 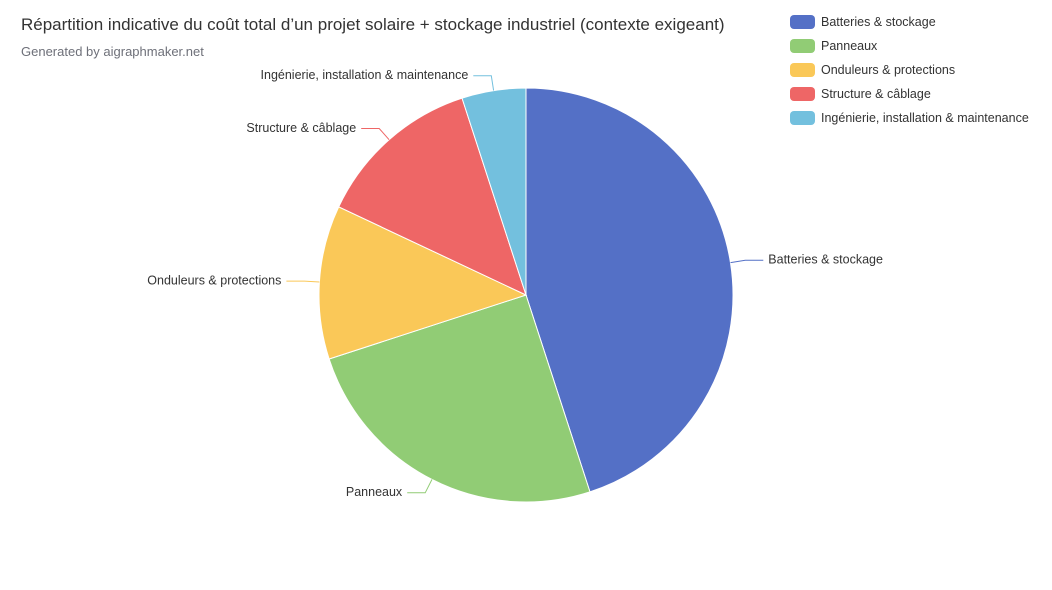 What do you see at coordinates (214, 280) in the screenshot?
I see `slice-label: Onduleurs & protections` at bounding box center [214, 280].